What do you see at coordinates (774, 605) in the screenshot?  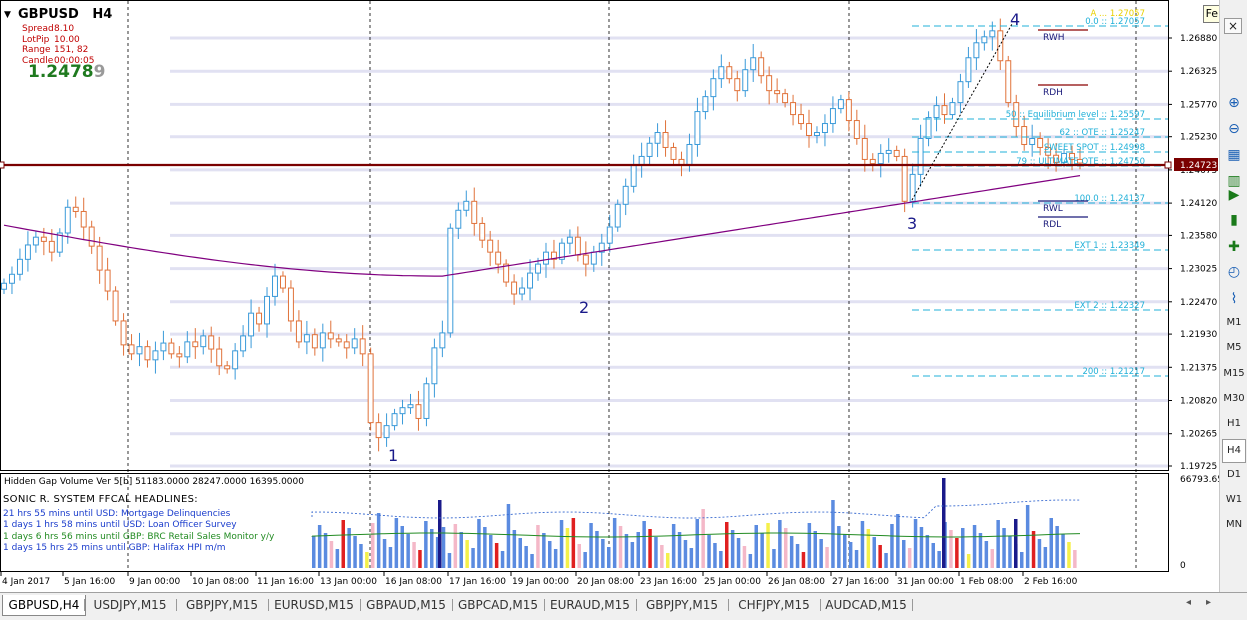 I see `chart-tab: CHFJPY,M15` at bounding box center [774, 605].